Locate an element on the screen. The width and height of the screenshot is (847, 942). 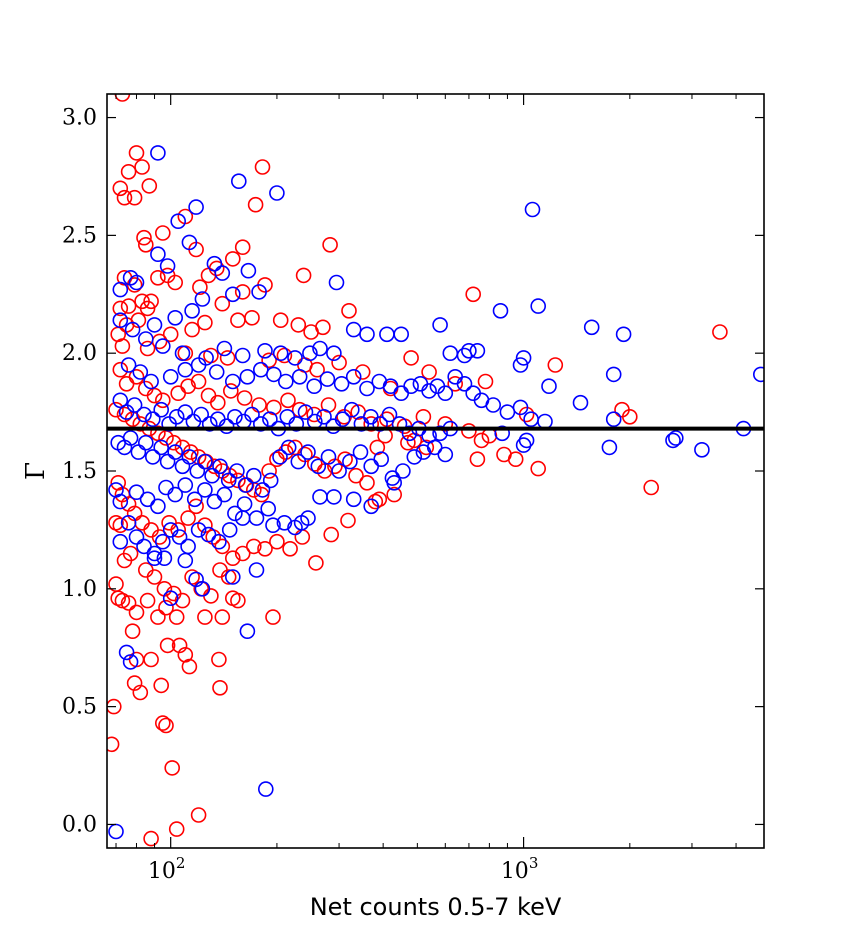
y-tick-label: 2.5 is located at coordinates (79, 235).